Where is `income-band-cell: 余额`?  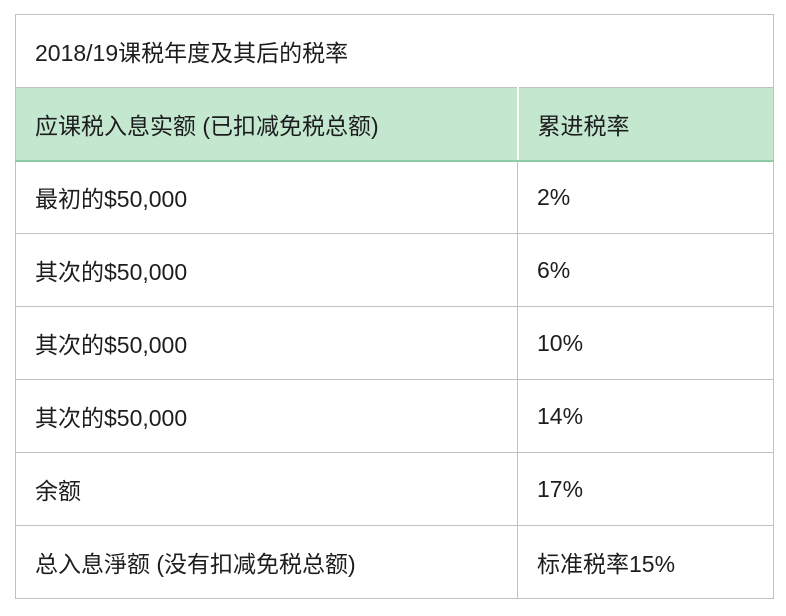
income-band-cell: 余额 is located at coordinates (266, 489).